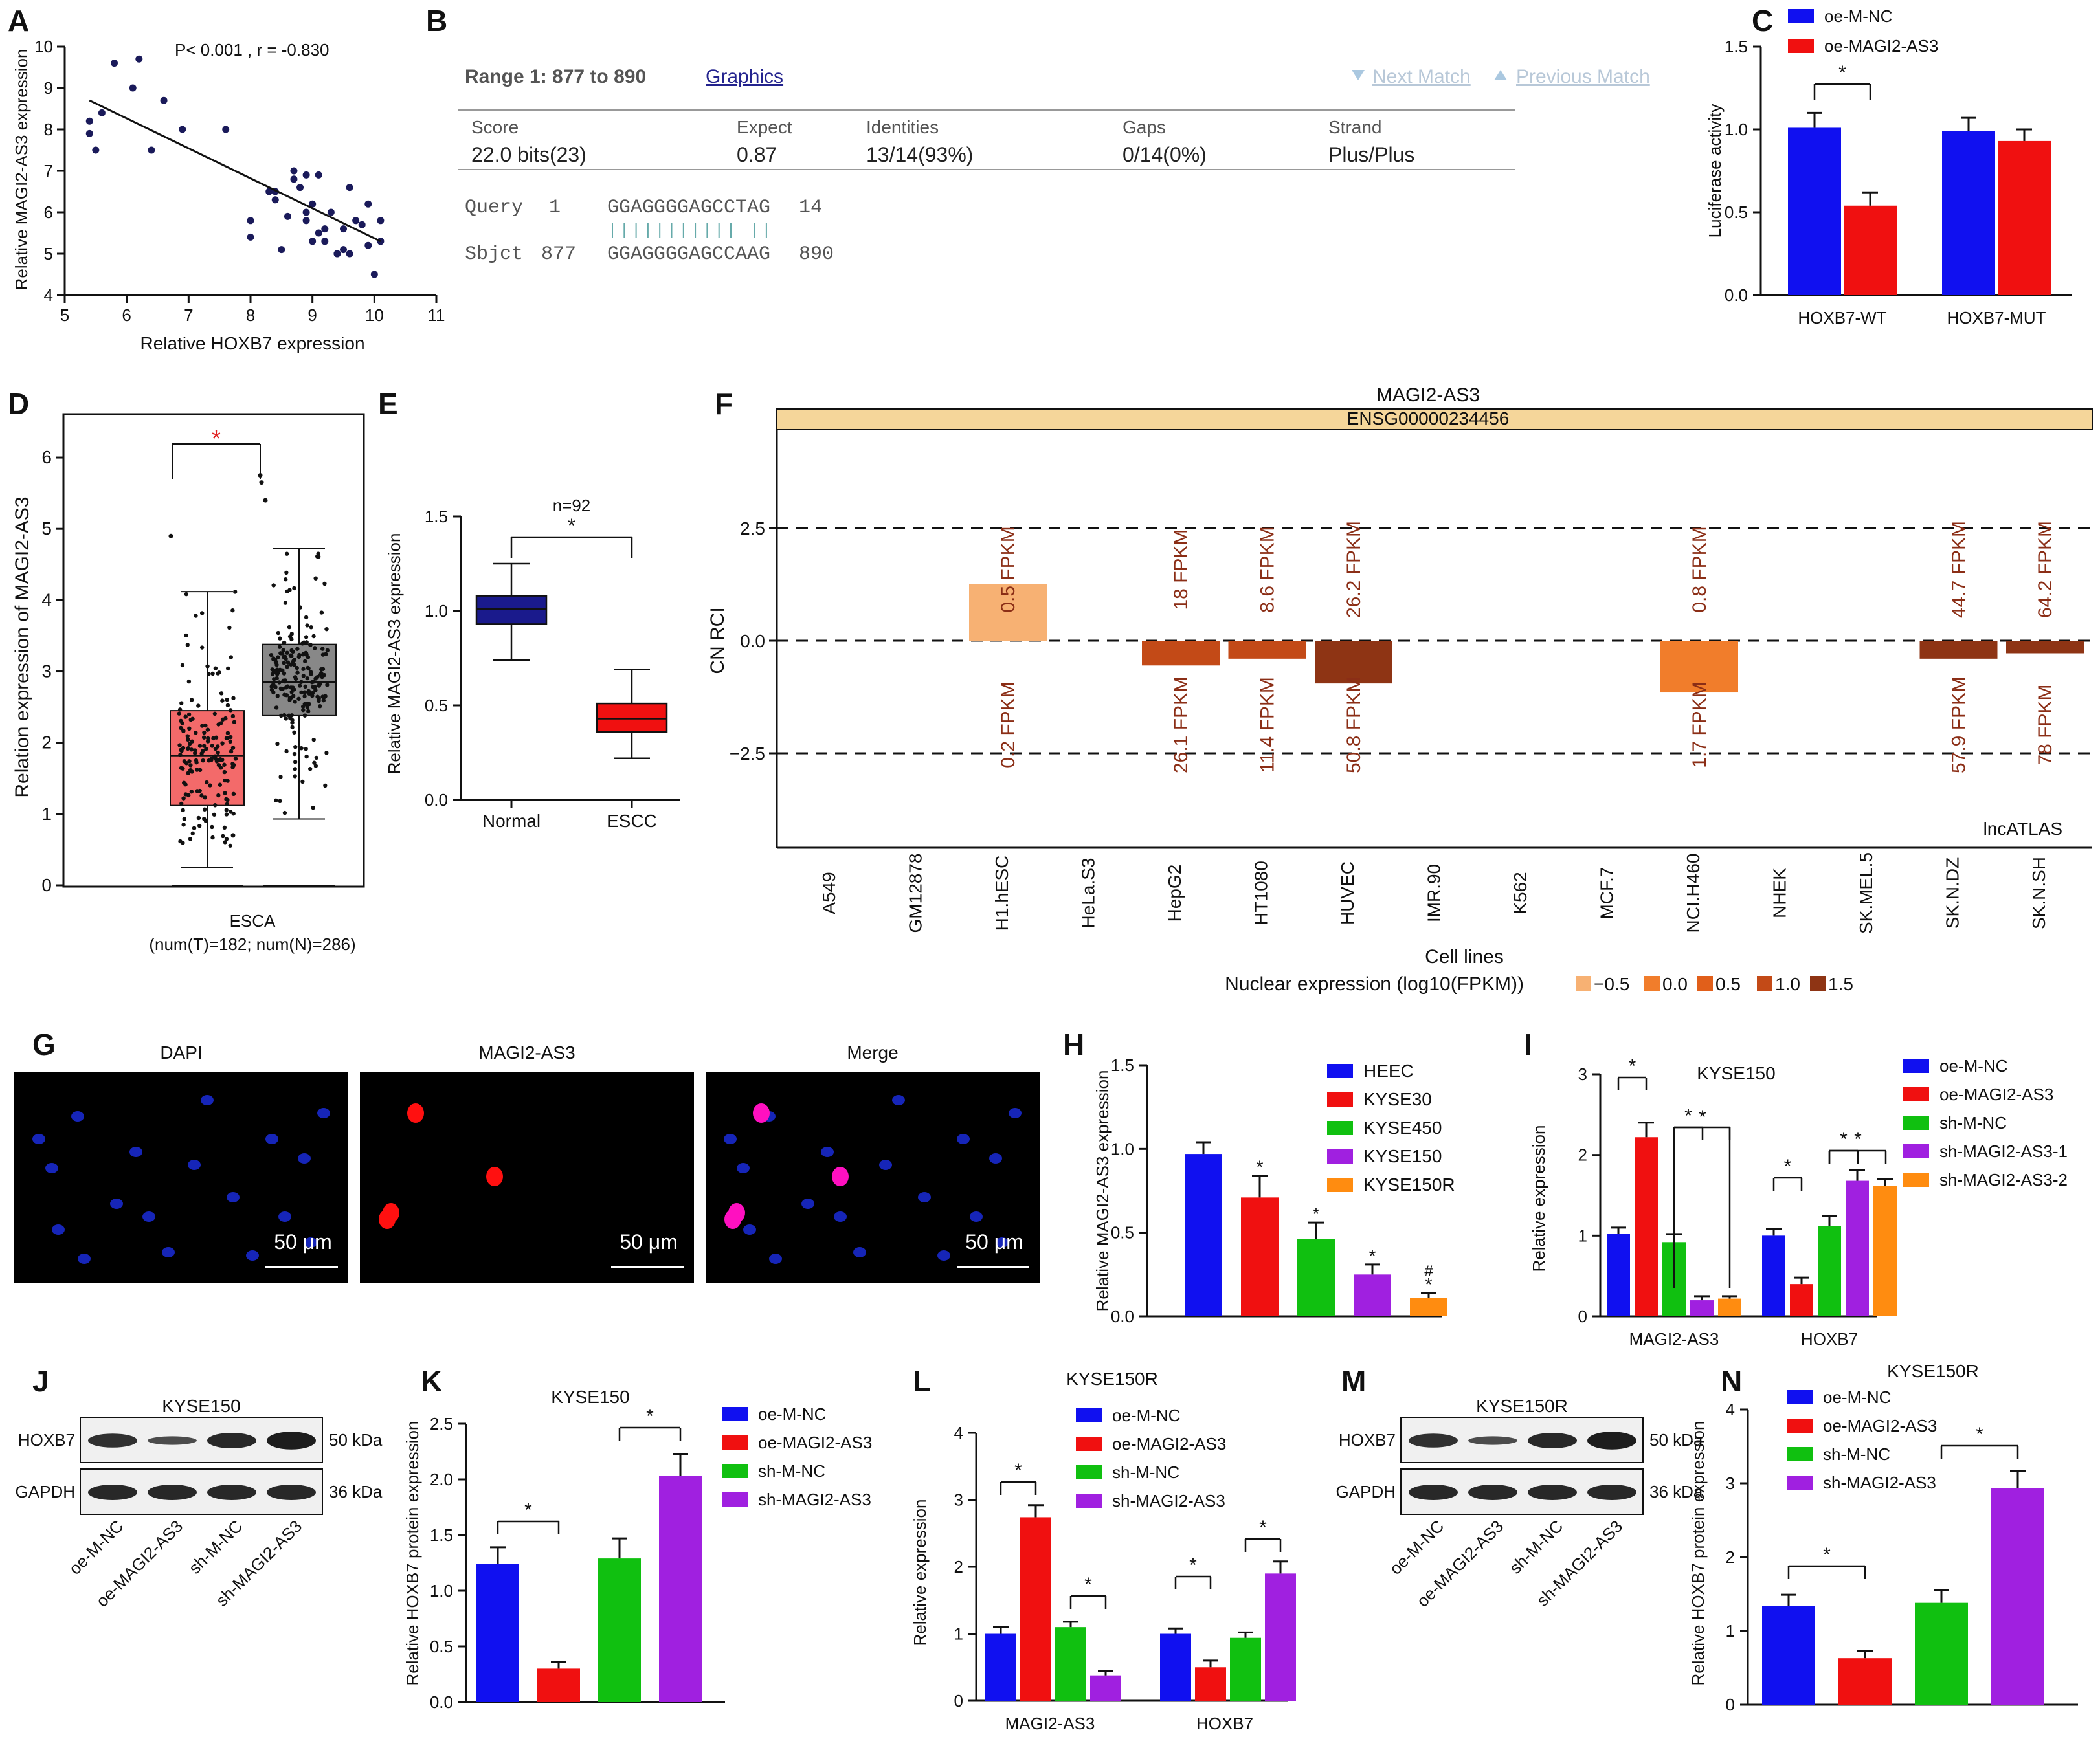 The height and width of the screenshot is (1737, 2100). Describe the element at coordinates (48, 212) in the screenshot. I see `y-tick-label: 6` at that location.